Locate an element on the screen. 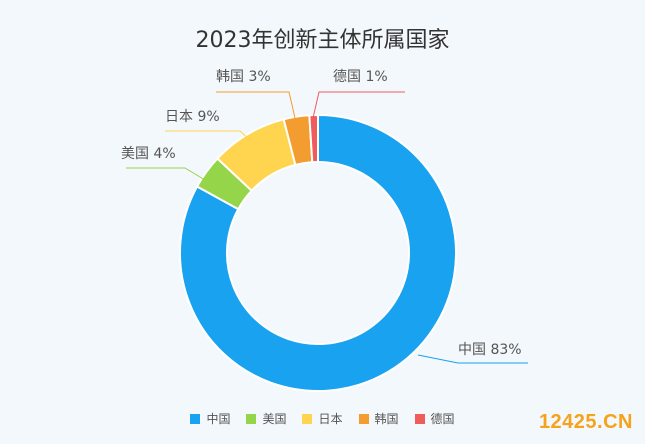 The image size is (645, 444). legend-item-韩国: 韩国 is located at coordinates (378, 418).